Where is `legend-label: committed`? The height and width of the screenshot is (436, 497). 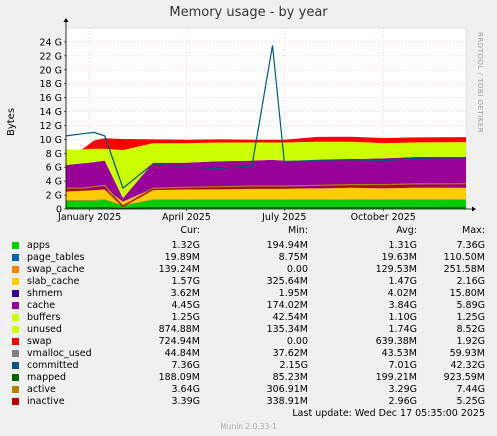 legend-label: committed is located at coordinates (53, 365).